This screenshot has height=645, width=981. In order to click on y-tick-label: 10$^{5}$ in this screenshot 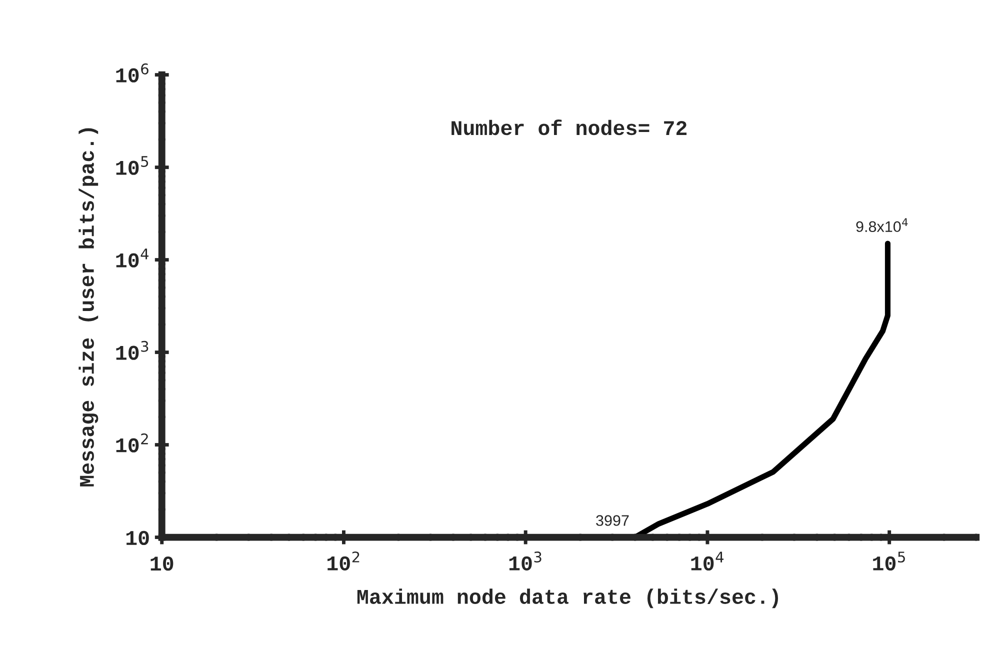, I will do `click(132, 165)`.